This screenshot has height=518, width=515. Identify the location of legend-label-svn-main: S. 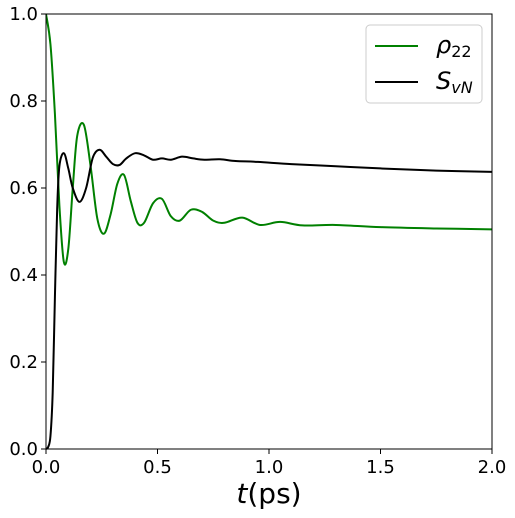
(443, 81).